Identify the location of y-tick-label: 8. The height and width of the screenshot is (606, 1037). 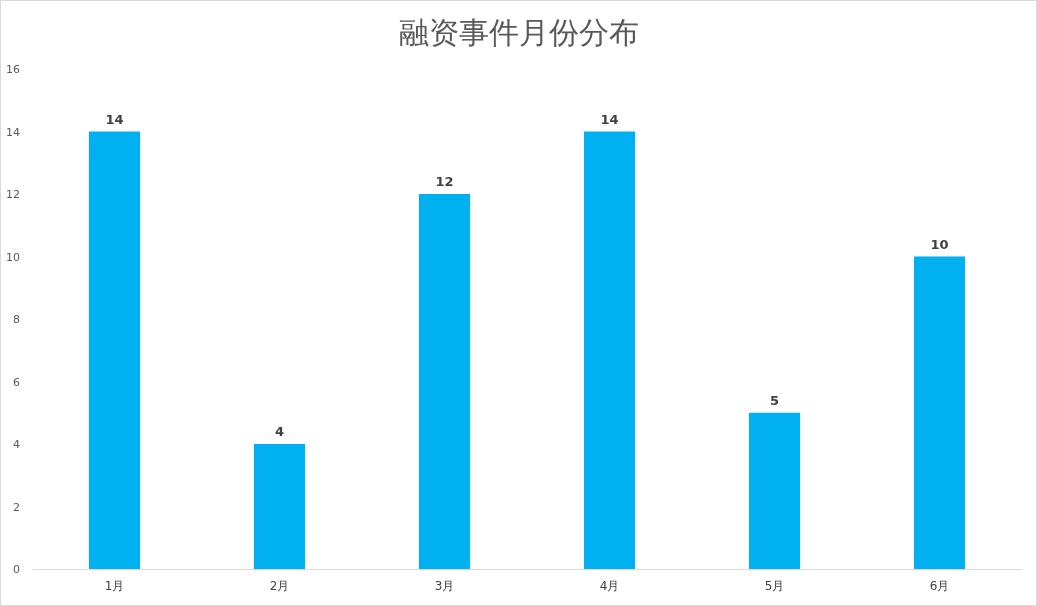
(16, 320).